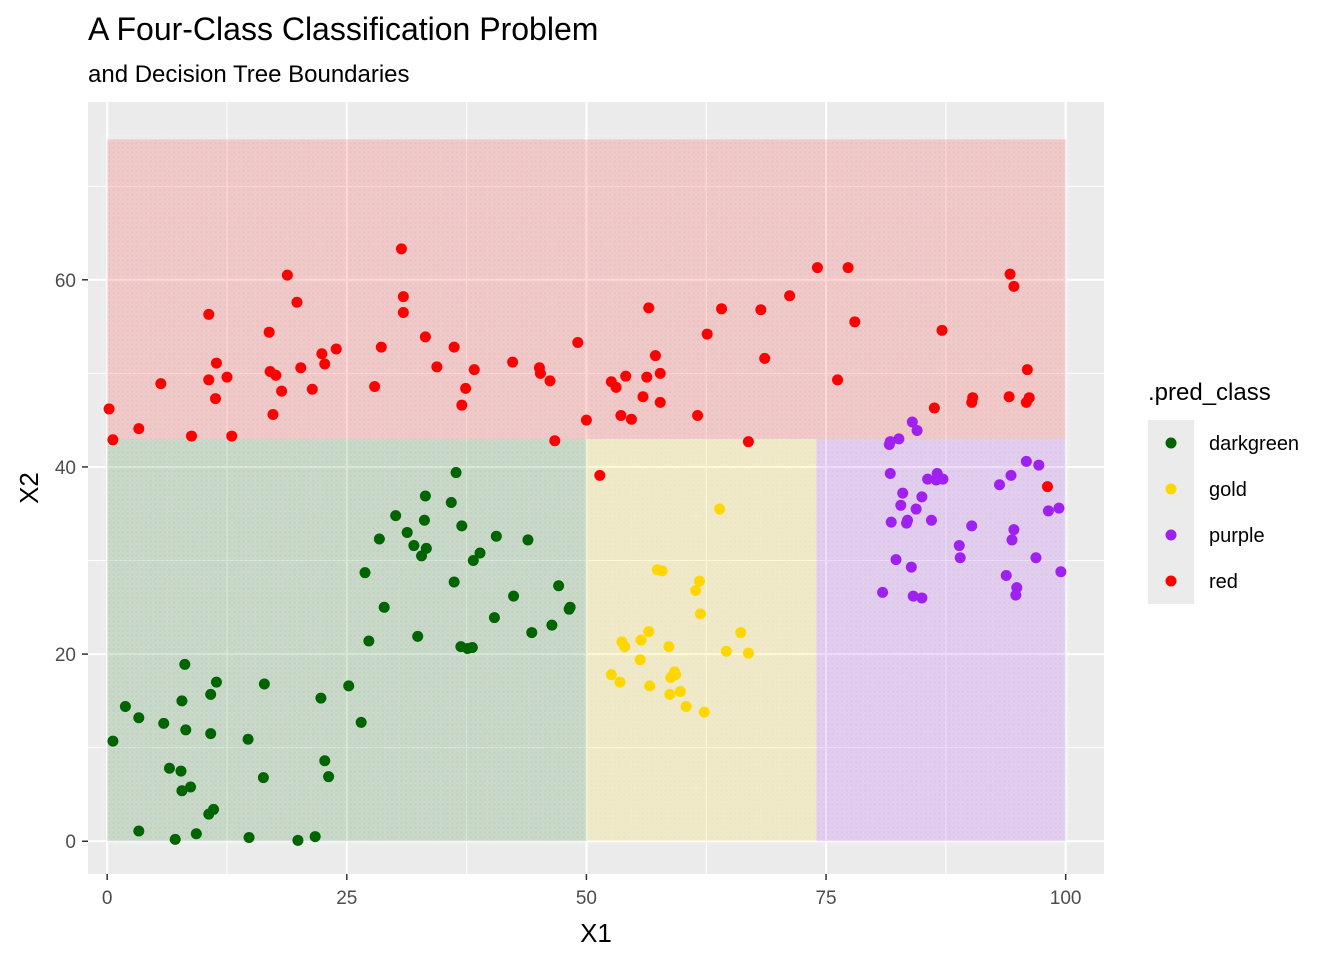  I want to click on y-tick-label: 20, so click(65, 655).